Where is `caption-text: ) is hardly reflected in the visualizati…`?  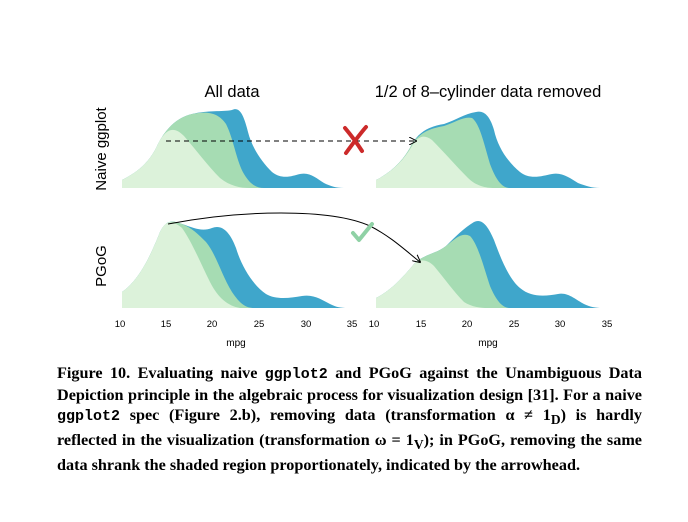 caption-text: ) is hardly reflected in the visualizati… is located at coordinates (349, 428).